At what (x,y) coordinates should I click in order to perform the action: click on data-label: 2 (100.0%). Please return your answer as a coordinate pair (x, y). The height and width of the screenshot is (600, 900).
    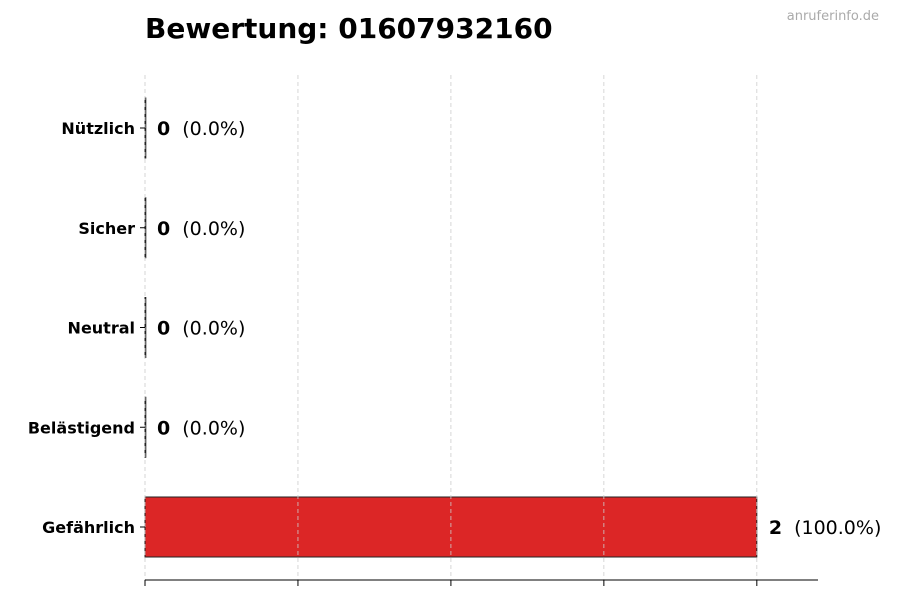
    Looking at the image, I should click on (825, 528).